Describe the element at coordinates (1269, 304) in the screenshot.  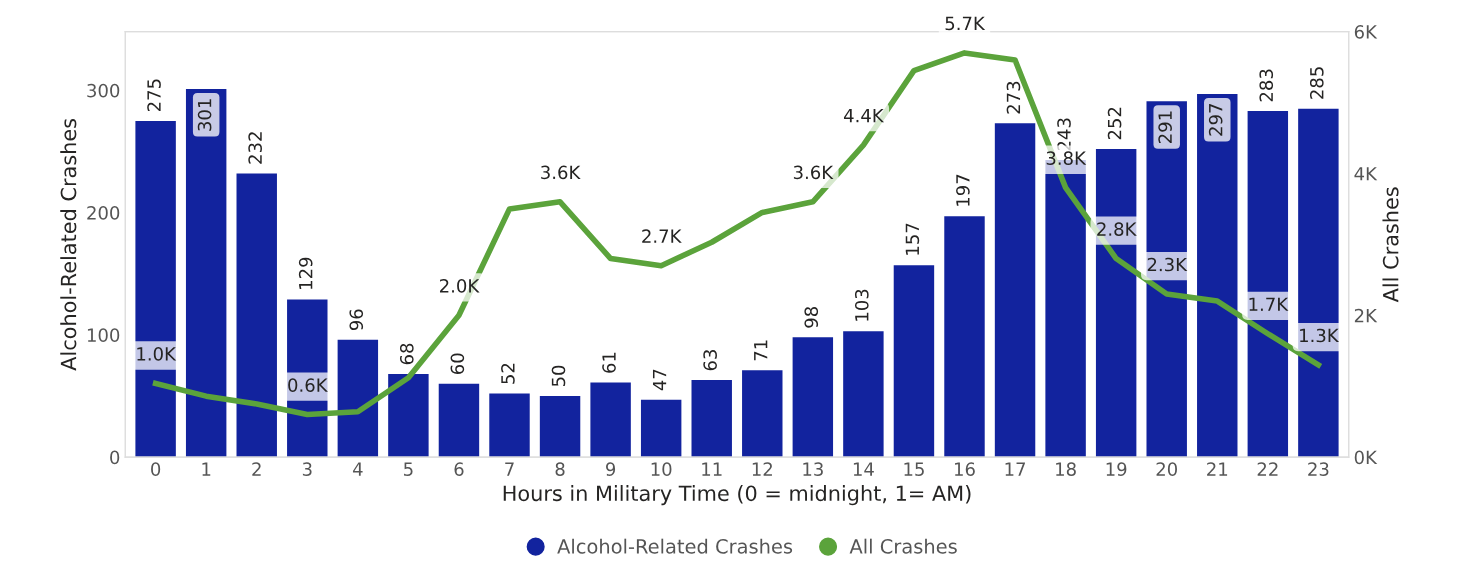
I see `data-label: 1.7K` at that location.